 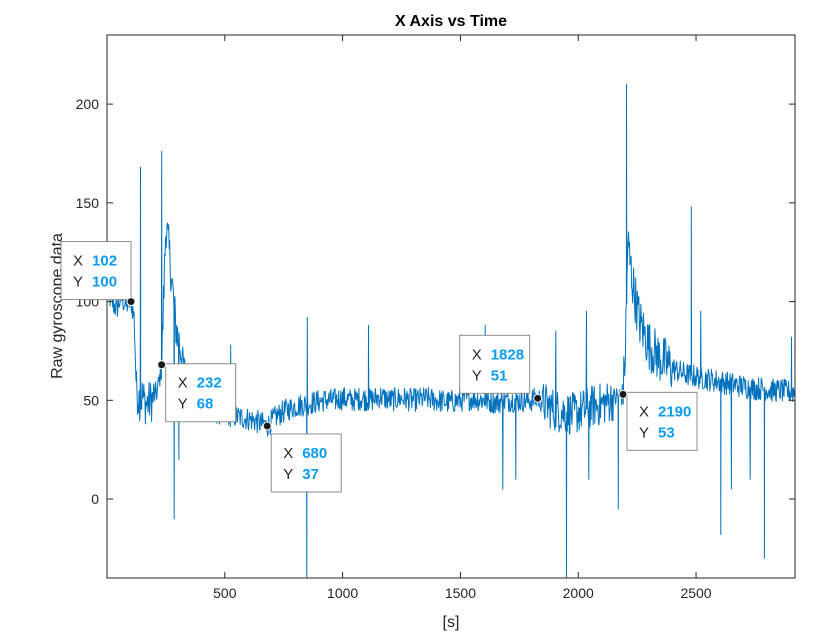 What do you see at coordinates (695, 593) in the screenshot?
I see `x-tick-label: 2500` at bounding box center [695, 593].